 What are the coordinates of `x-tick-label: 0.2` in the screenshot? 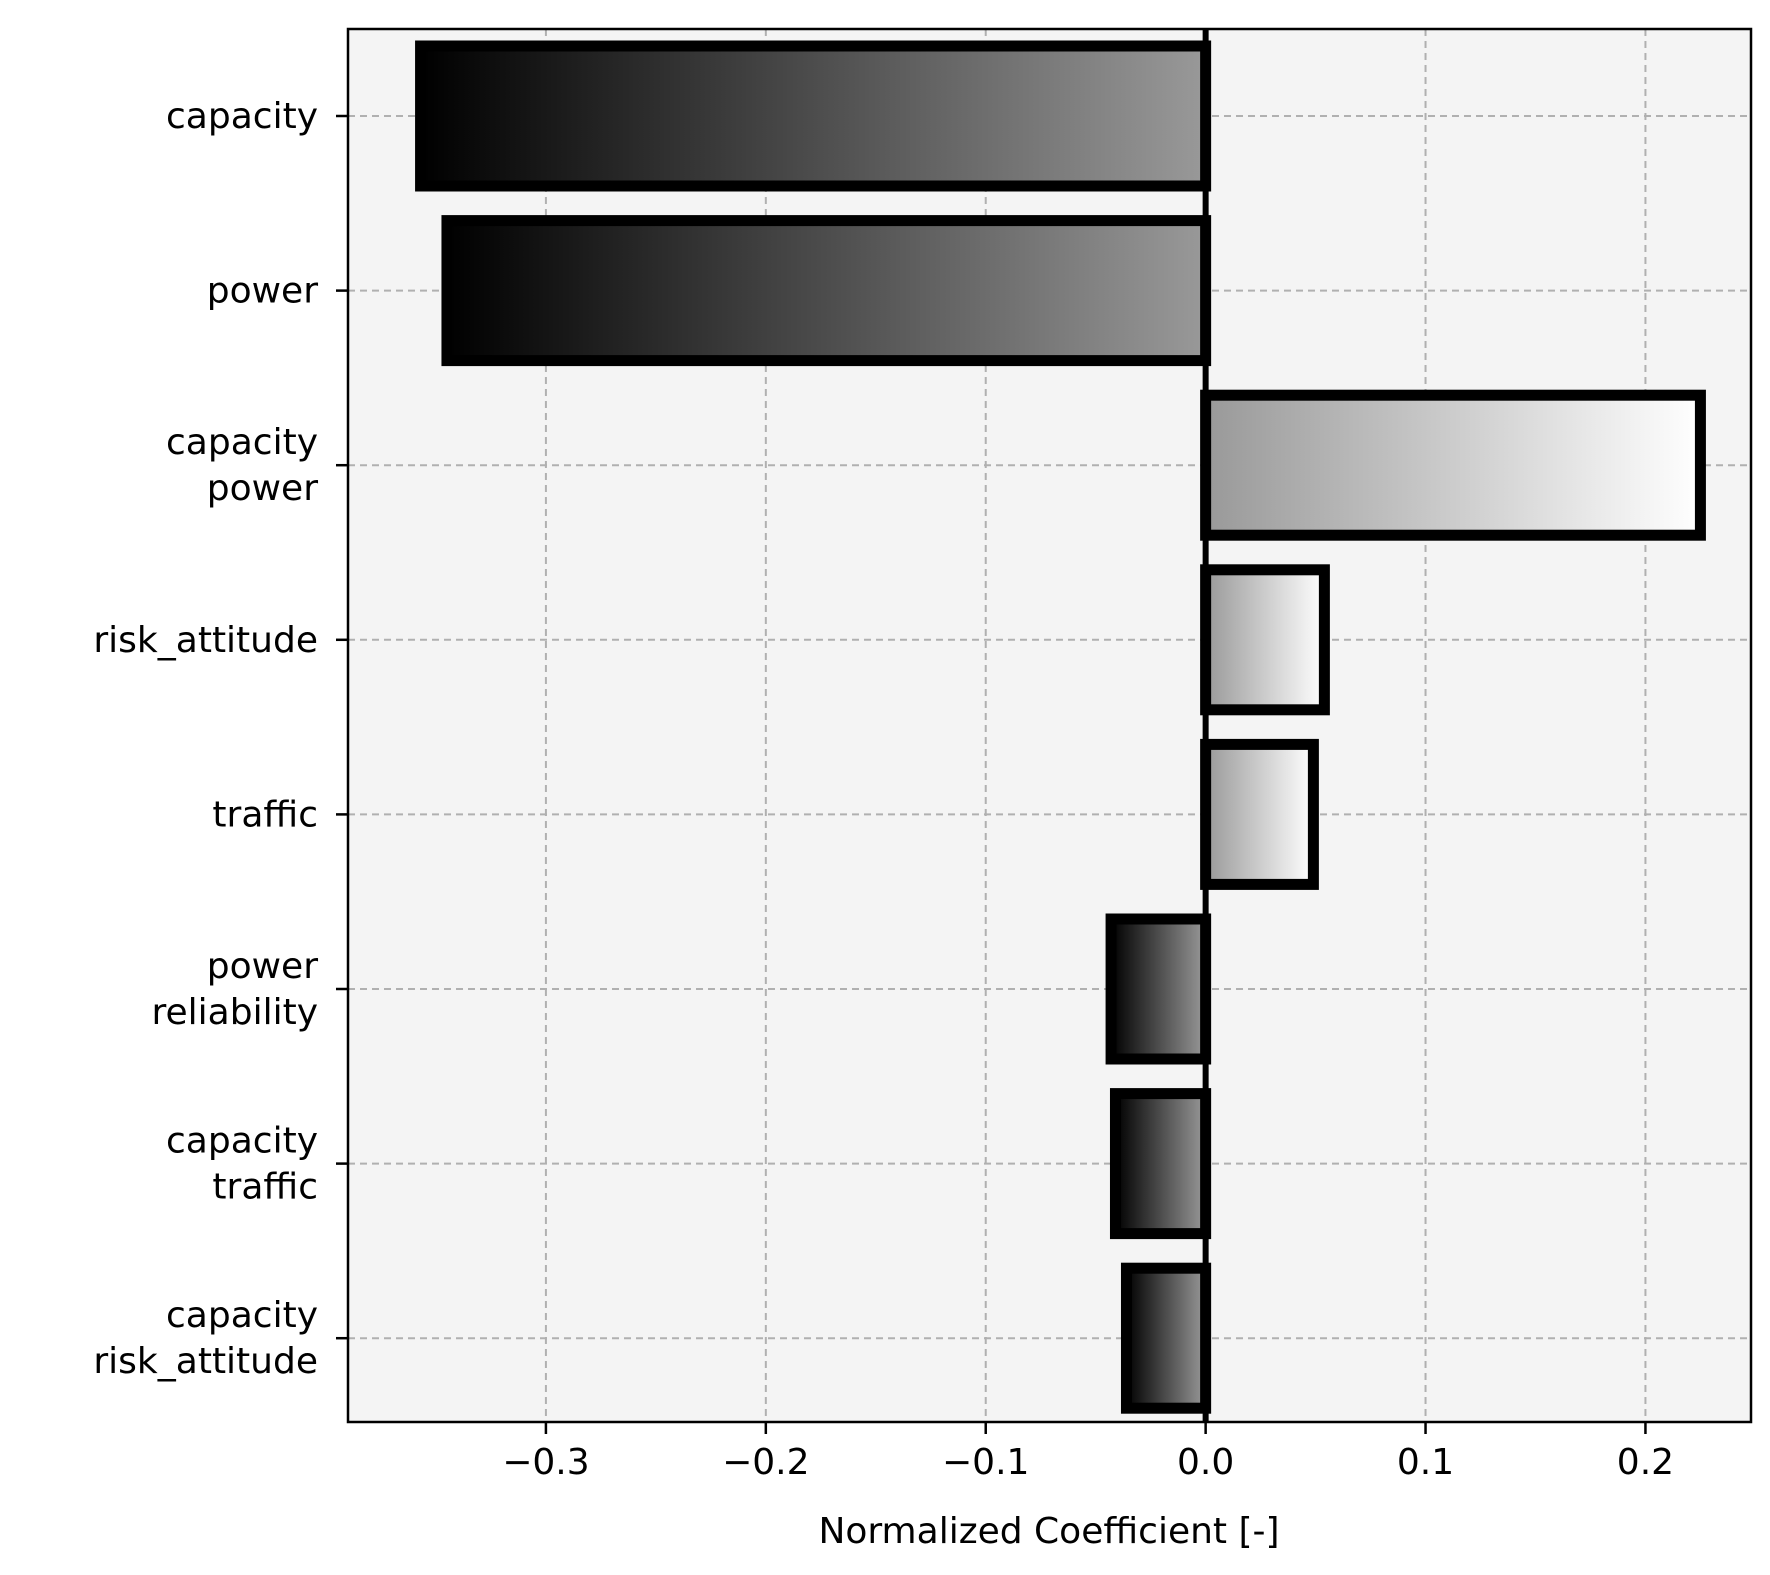 It's located at (1645, 1462).